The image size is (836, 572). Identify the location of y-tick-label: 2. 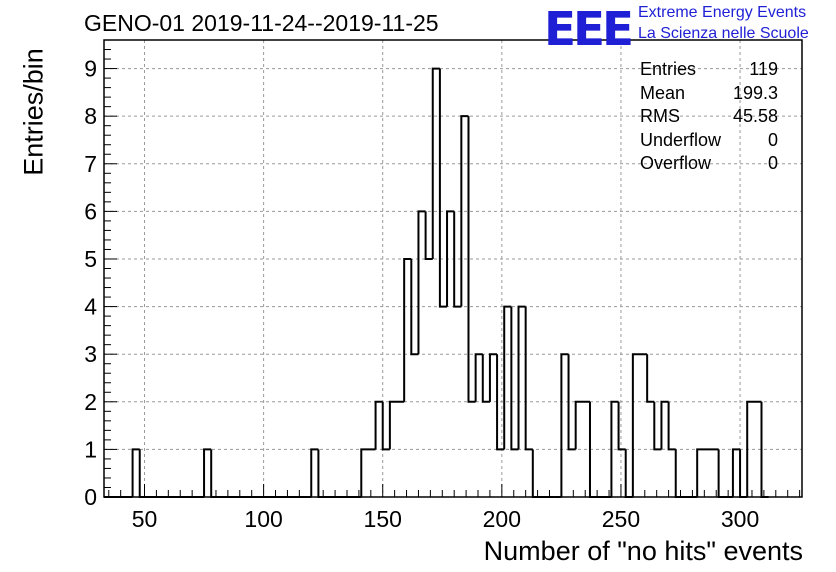
(90, 402).